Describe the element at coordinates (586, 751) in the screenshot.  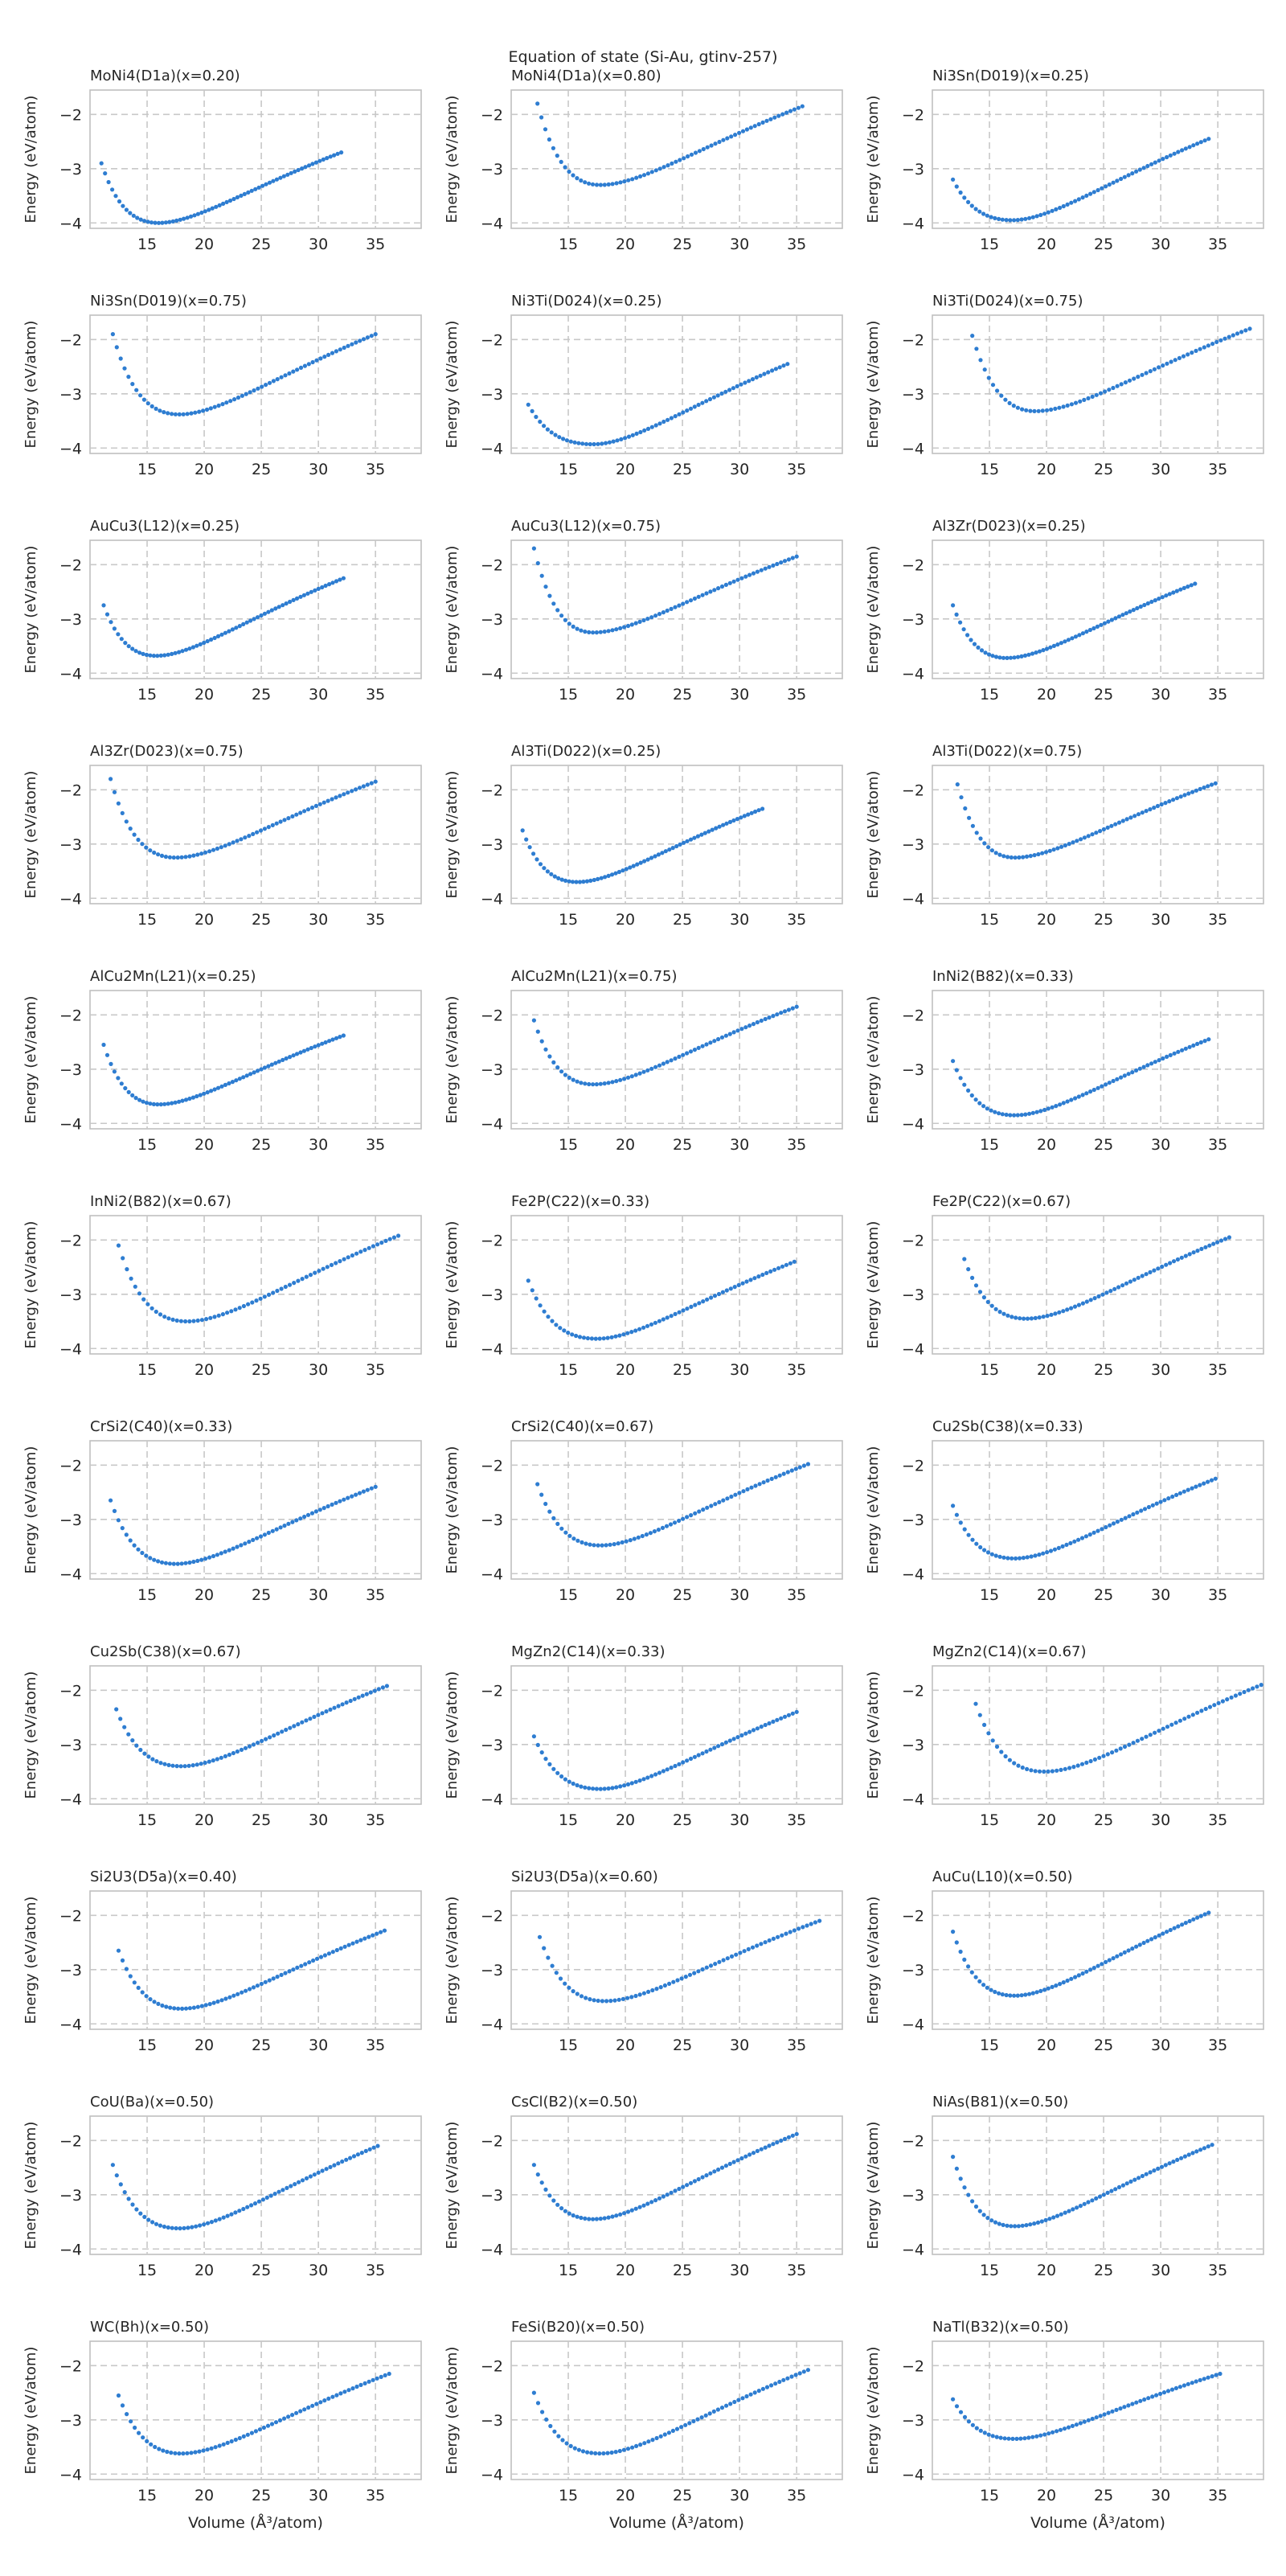
I see `panel-title: Al3Ti(D022)(x=0.25)` at that location.